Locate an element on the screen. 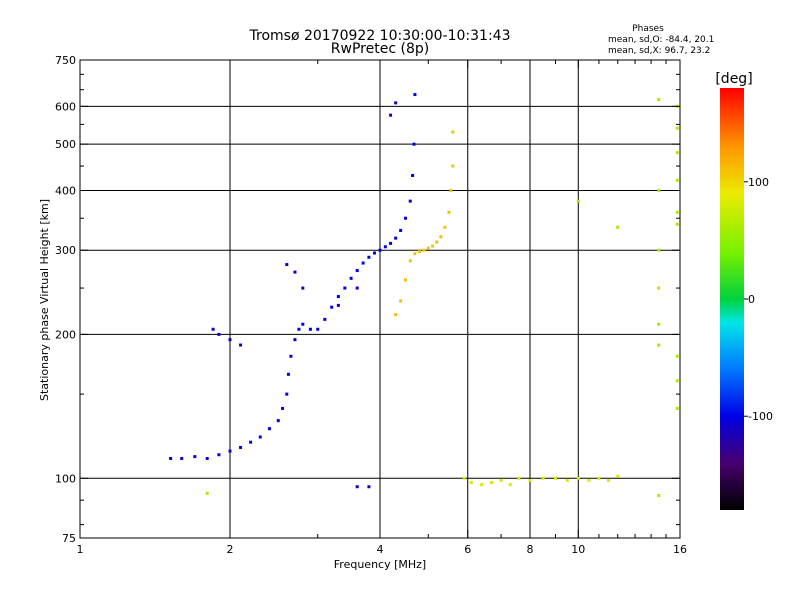 This screenshot has width=800, height=600. colorbar-tick-label: -100 is located at coordinates (760, 416).